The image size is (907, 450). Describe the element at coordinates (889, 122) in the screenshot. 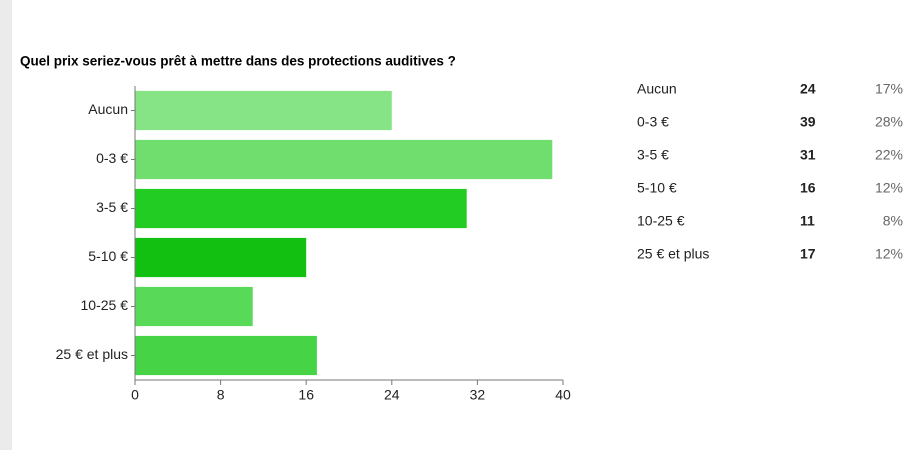

I see `table-share: 28%` at that location.